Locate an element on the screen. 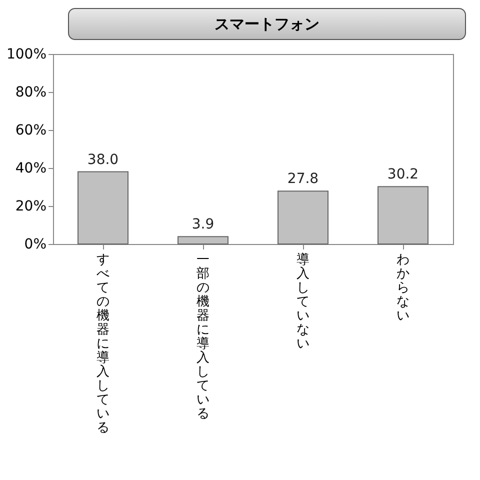 Image resolution: width=480 pixels, height=480 pixels. chart-title: スマートフォン is located at coordinates (267, 24).